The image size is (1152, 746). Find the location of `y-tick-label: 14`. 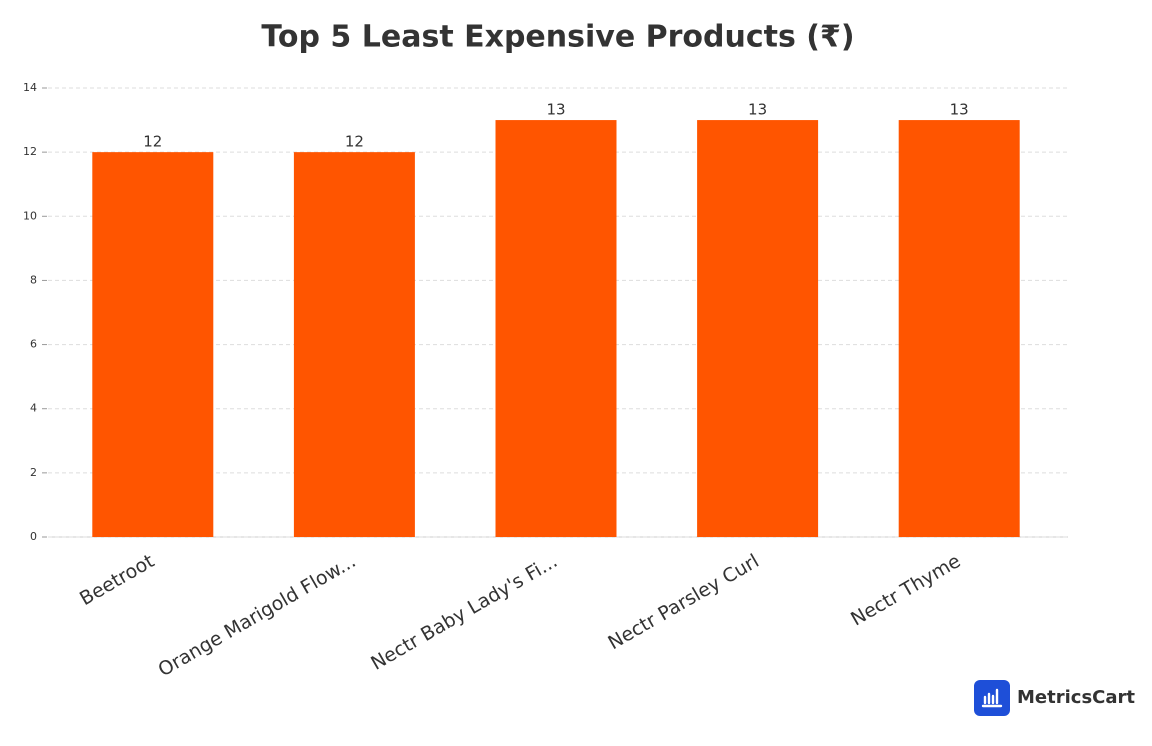

y-tick-label: 14 is located at coordinates (30, 87).